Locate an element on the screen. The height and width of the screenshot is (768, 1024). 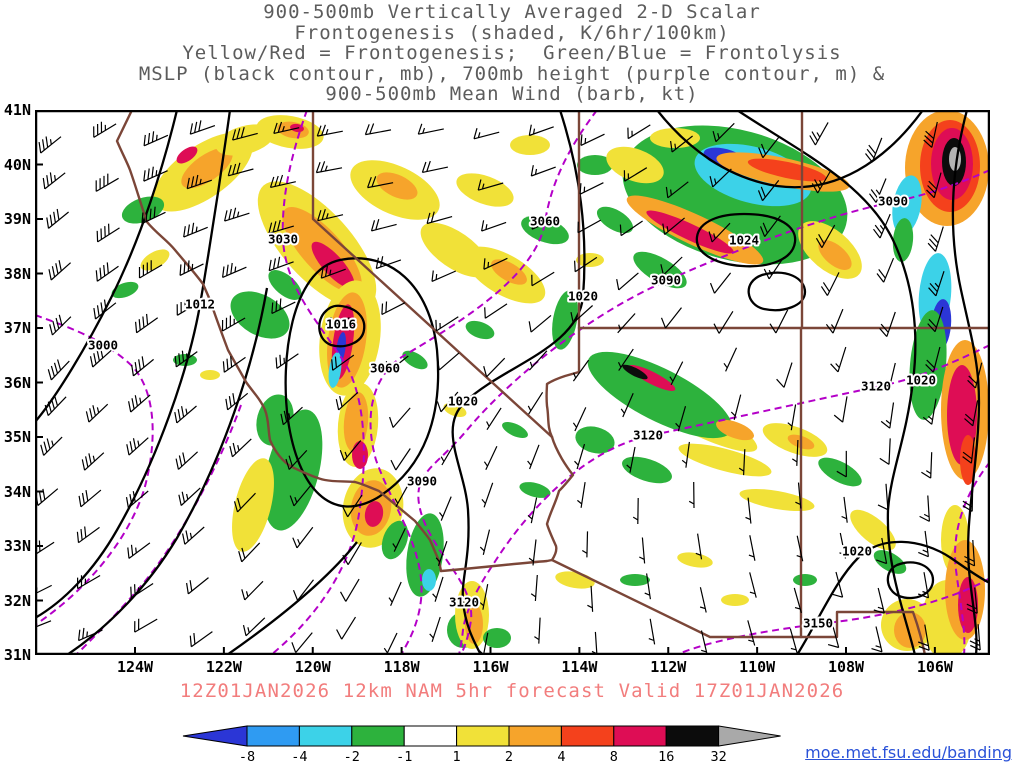
colorbar-tick-label: -1 is located at coordinates (404, 757).